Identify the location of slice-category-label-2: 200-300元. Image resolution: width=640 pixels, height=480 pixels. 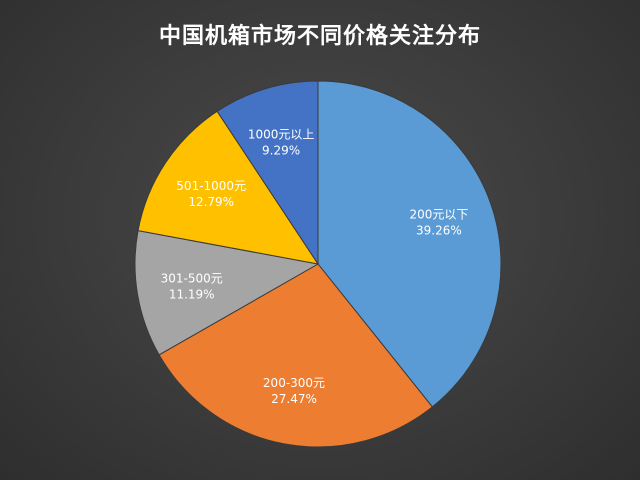
(294, 383).